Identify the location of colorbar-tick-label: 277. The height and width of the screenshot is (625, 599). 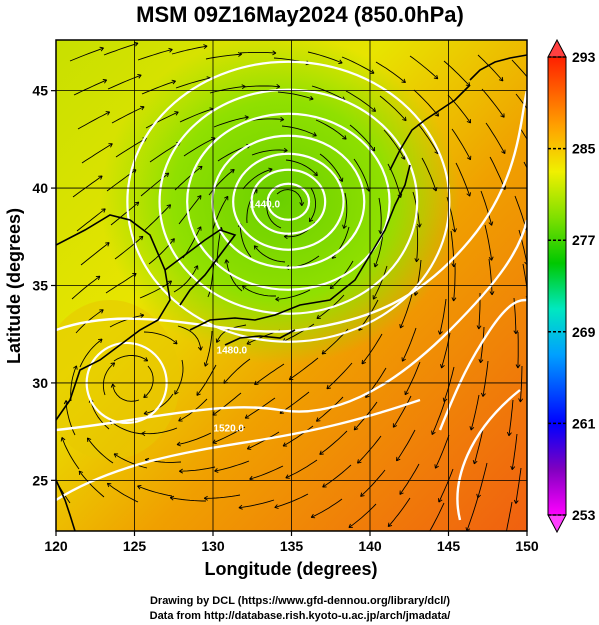
(584, 240).